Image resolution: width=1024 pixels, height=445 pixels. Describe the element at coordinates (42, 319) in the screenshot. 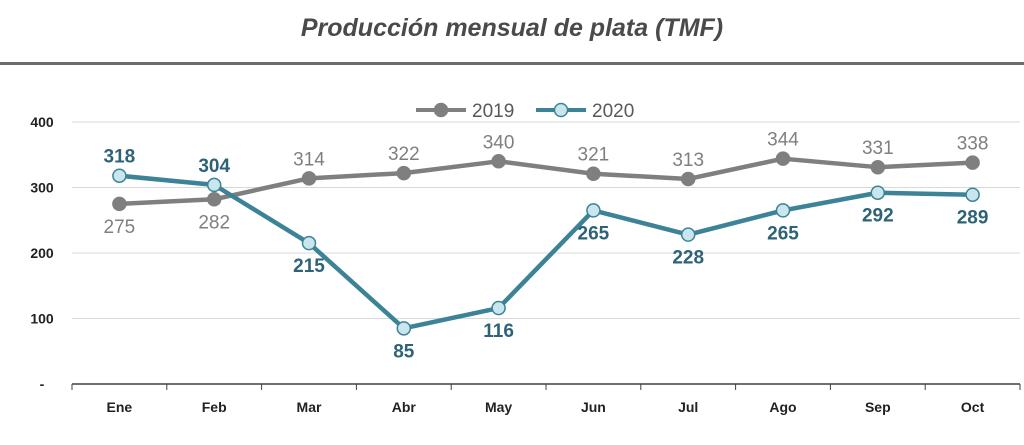

I see `y-tick-label: 100` at that location.